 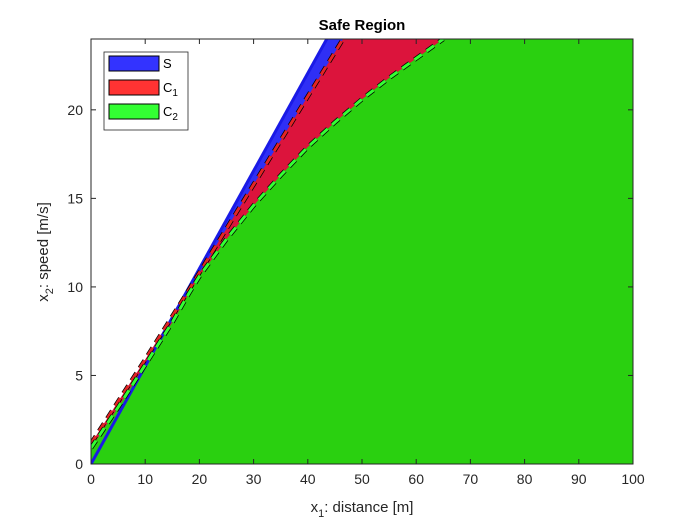 What do you see at coordinates (145, 479) in the screenshot?
I see `x-tick-label: 10` at bounding box center [145, 479].